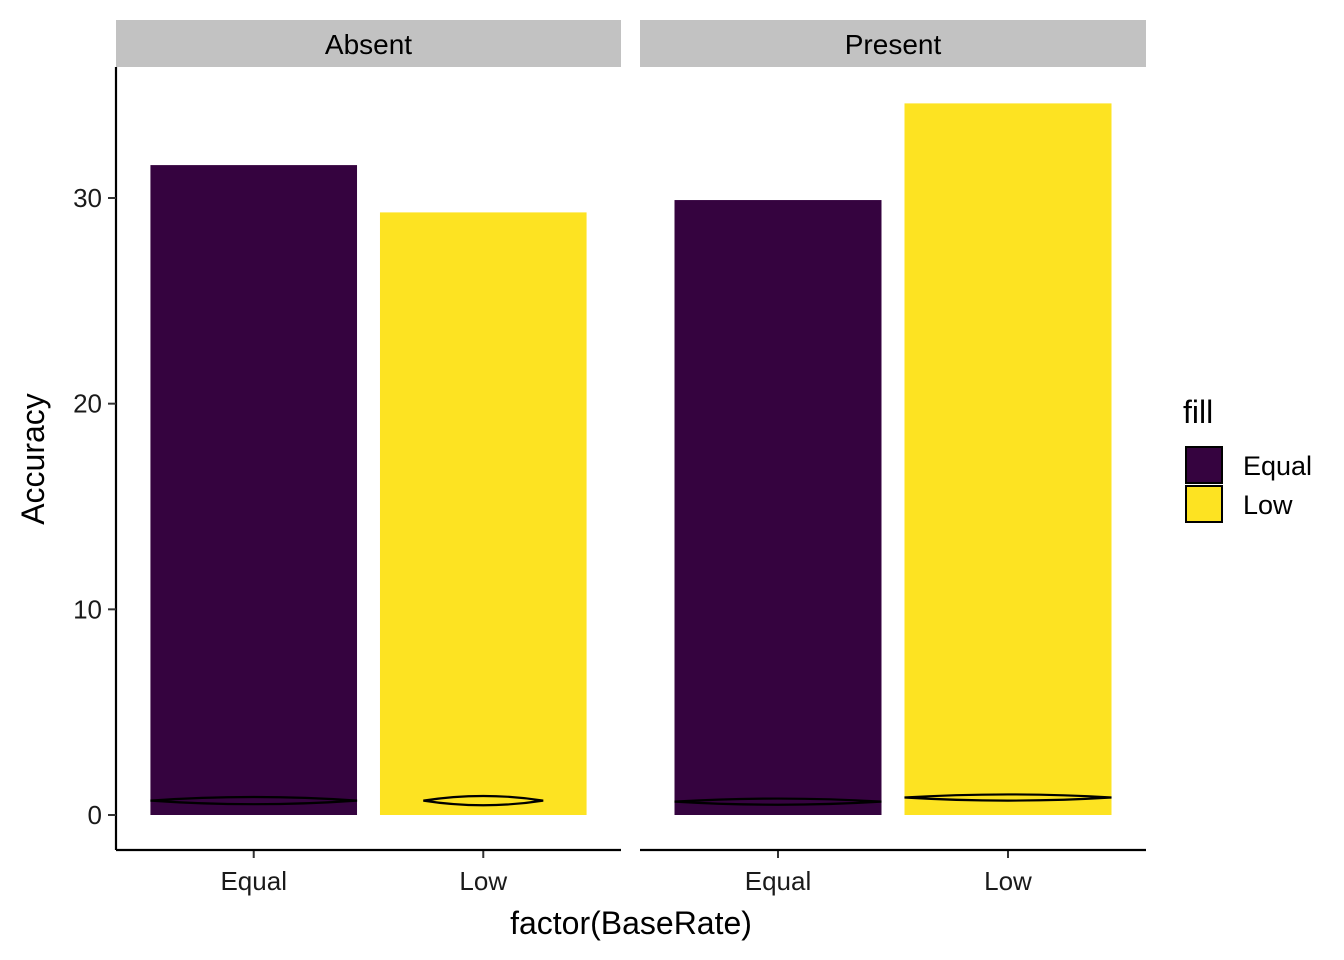 The width and height of the screenshot is (1344, 960). I want to click on violin-absent-low, so click(483, 800).